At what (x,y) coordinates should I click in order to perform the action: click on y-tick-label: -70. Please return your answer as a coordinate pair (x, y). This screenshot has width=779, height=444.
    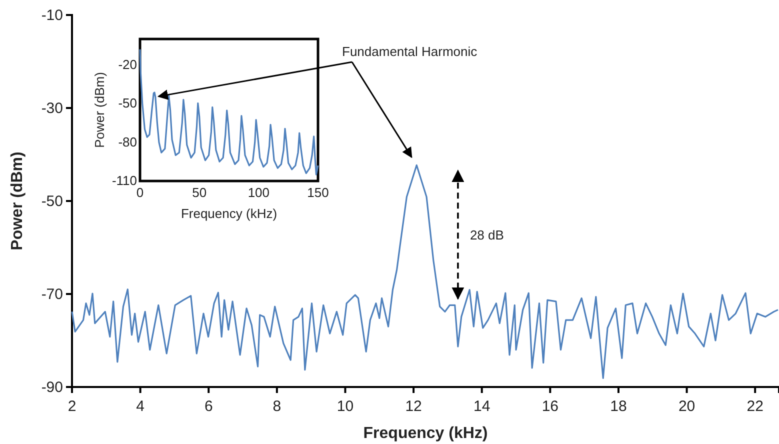
    Looking at the image, I should click on (52, 294).